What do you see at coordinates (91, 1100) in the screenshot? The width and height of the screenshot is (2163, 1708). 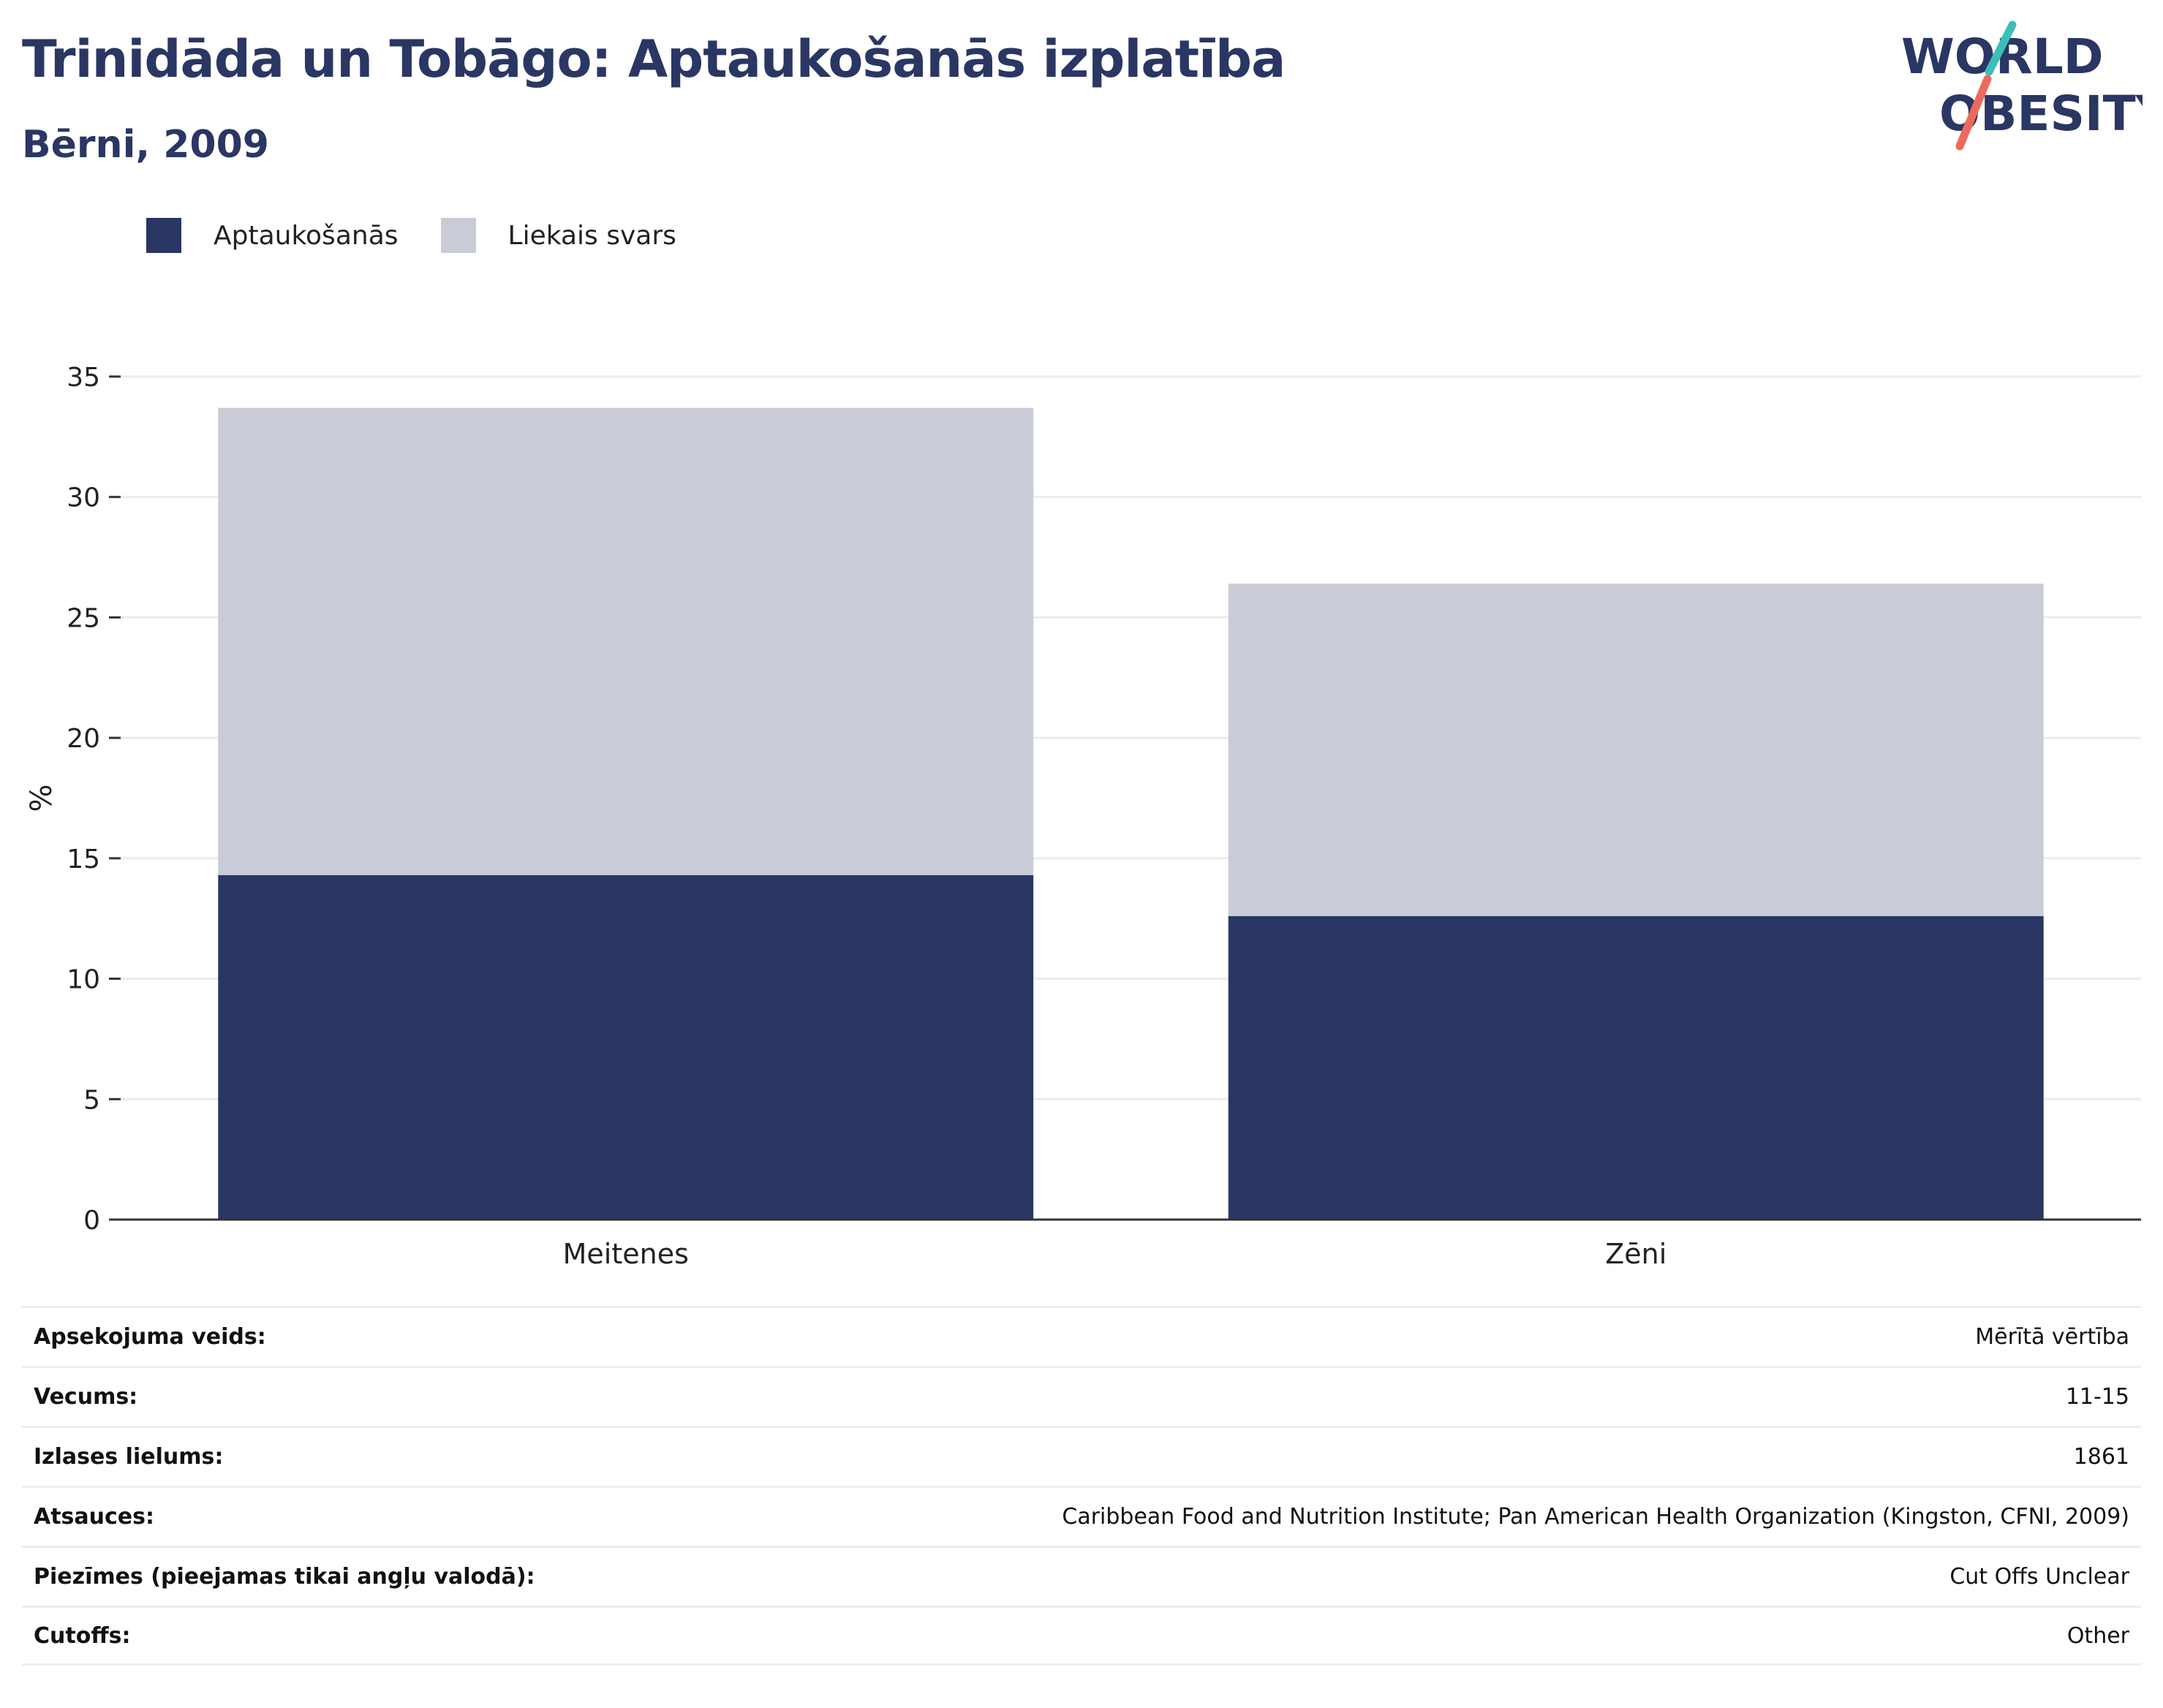 I see `y-tick-label: 5` at bounding box center [91, 1100].